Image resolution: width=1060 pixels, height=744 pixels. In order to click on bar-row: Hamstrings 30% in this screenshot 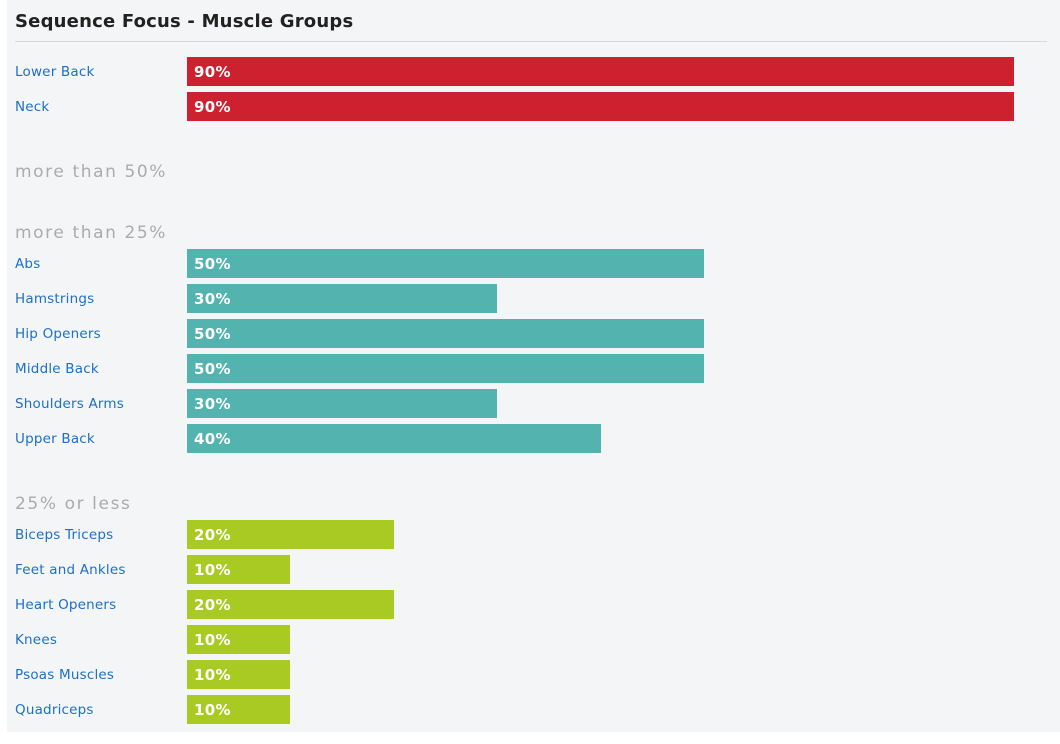, I will do `click(531, 298)`.